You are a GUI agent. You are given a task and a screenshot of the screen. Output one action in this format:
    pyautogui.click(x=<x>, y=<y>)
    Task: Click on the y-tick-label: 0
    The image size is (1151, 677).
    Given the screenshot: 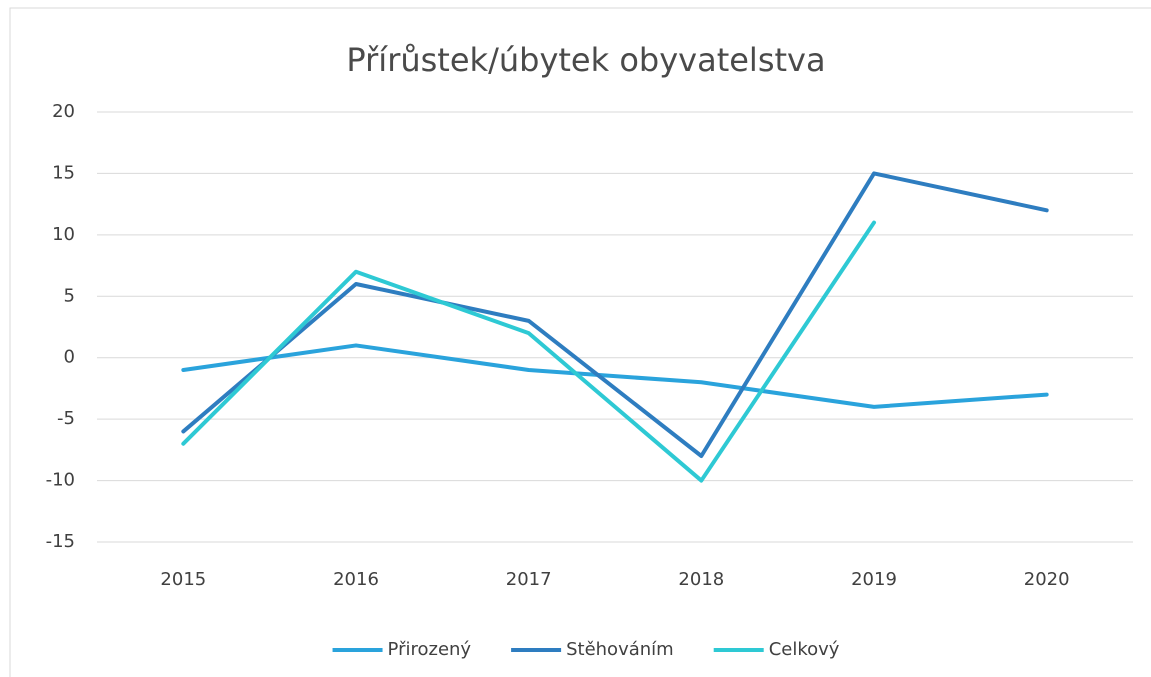 What is the action you would take?
    pyautogui.click(x=69, y=357)
    